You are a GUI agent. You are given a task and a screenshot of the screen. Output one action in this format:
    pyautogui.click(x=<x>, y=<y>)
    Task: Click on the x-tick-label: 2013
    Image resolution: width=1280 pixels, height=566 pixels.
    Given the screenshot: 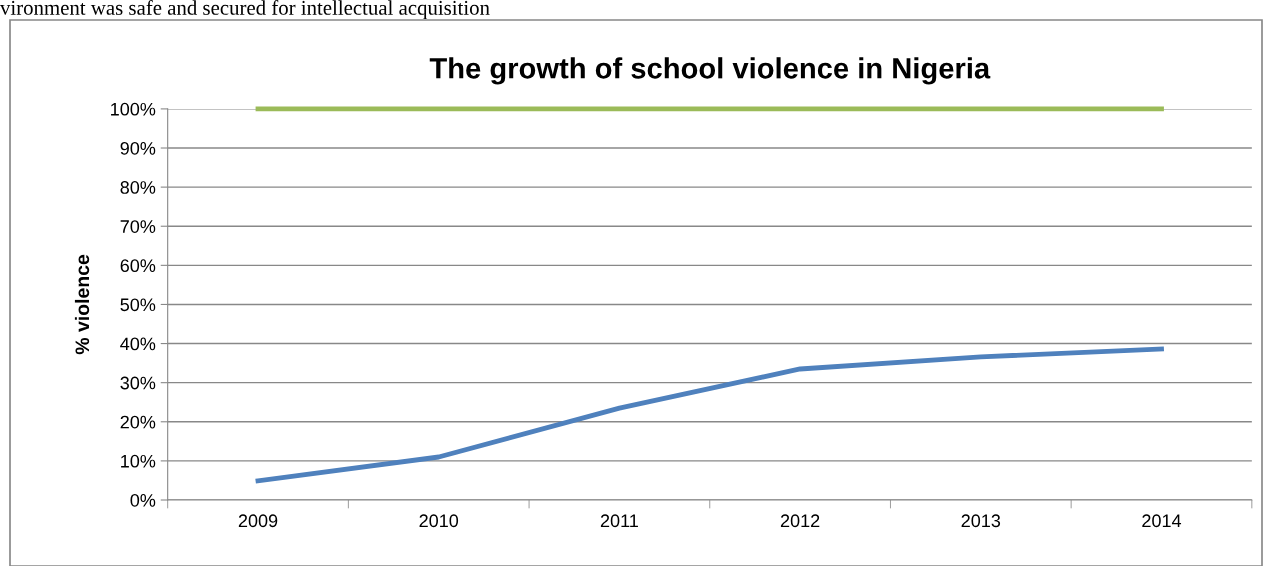 What is the action you would take?
    pyautogui.click(x=981, y=521)
    